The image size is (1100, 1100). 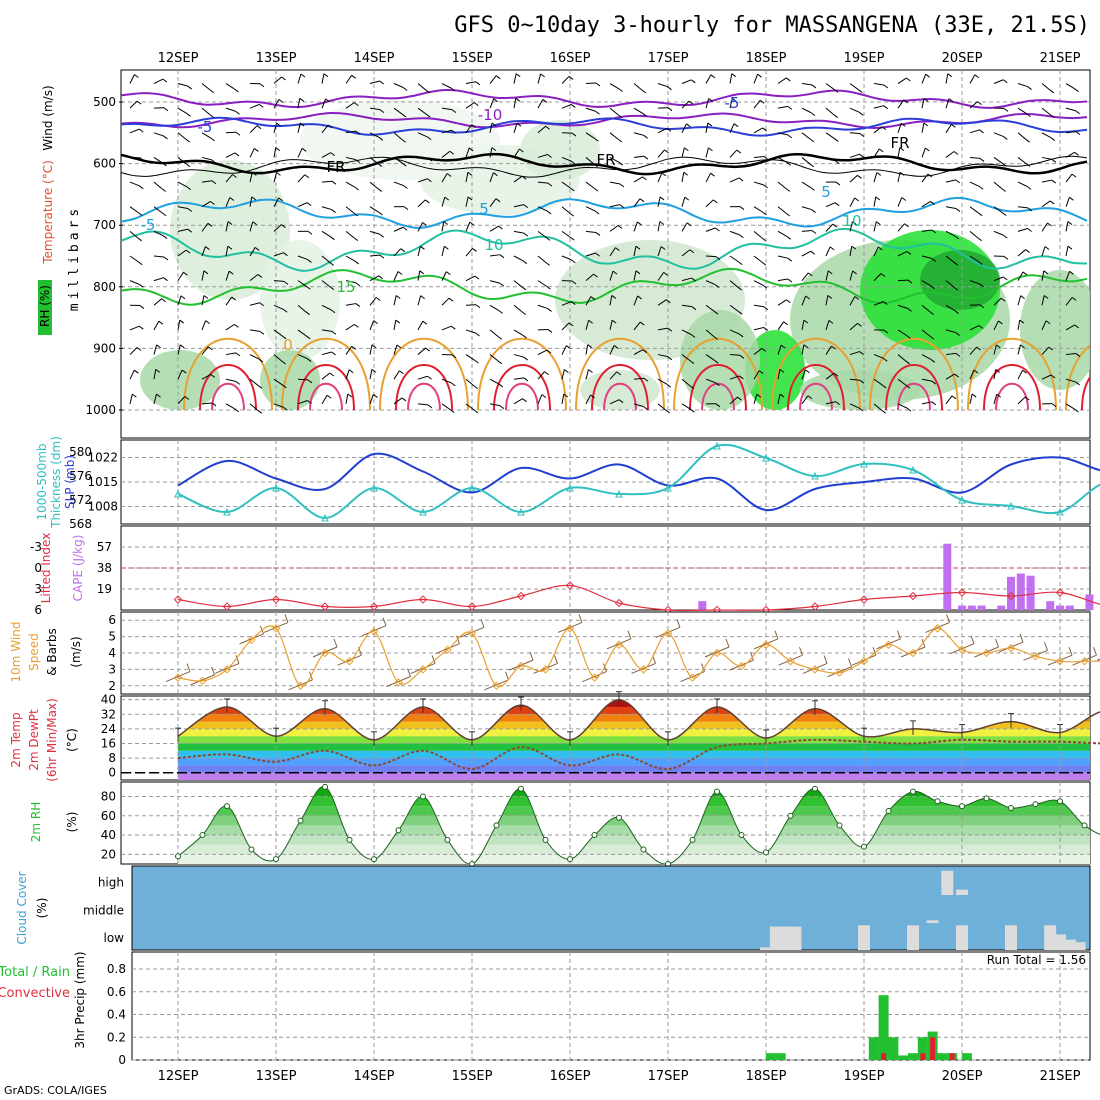 What do you see at coordinates (1030, 592) in the screenshot?
I see `cape-bar` at bounding box center [1030, 592].